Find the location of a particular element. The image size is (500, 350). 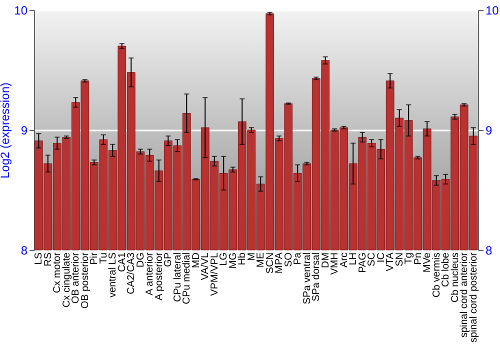

x-tick-label: CPu medial is located at coordinates (187, 278).